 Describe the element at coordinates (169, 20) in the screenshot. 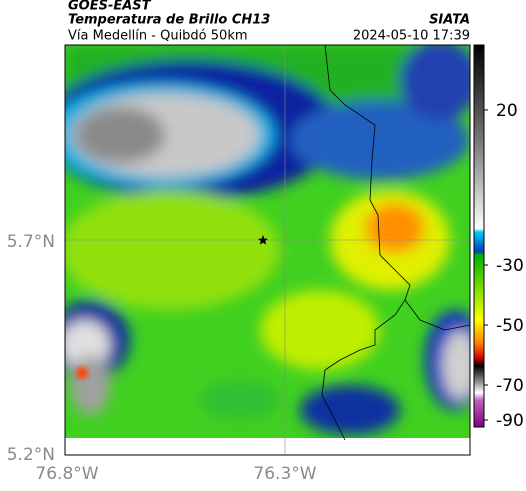

I see `subtitle: Temperatura de Brillo CH13` at that location.